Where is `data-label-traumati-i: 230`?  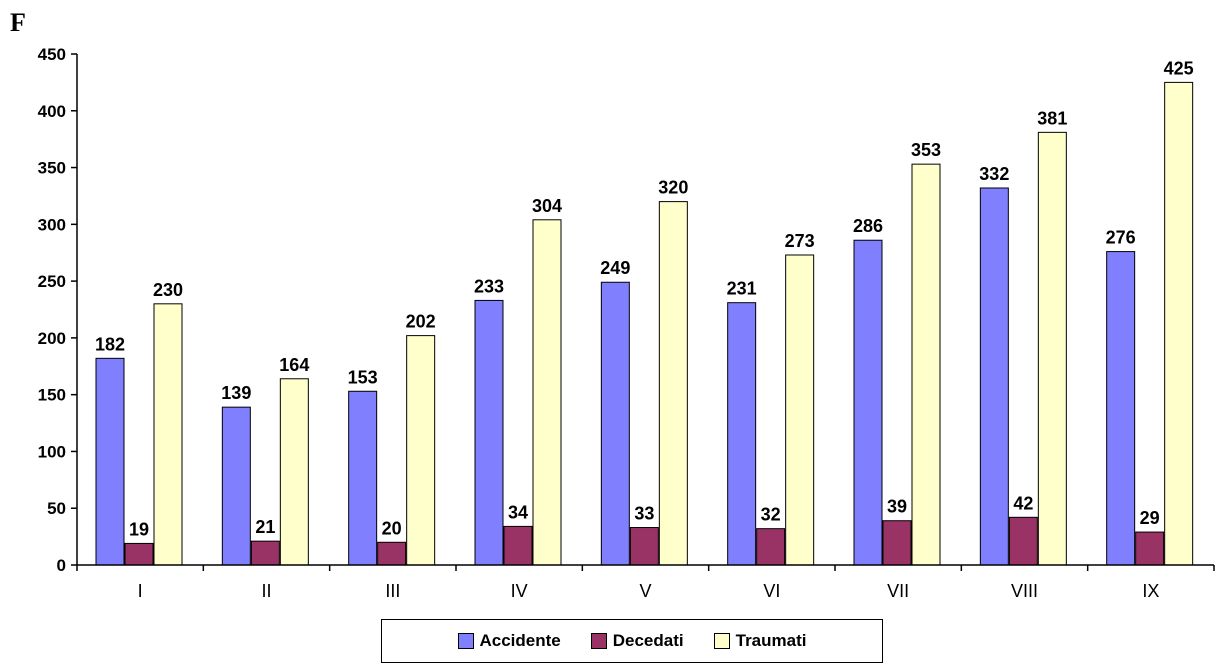
data-label-traumati-i: 230 is located at coordinates (168, 290).